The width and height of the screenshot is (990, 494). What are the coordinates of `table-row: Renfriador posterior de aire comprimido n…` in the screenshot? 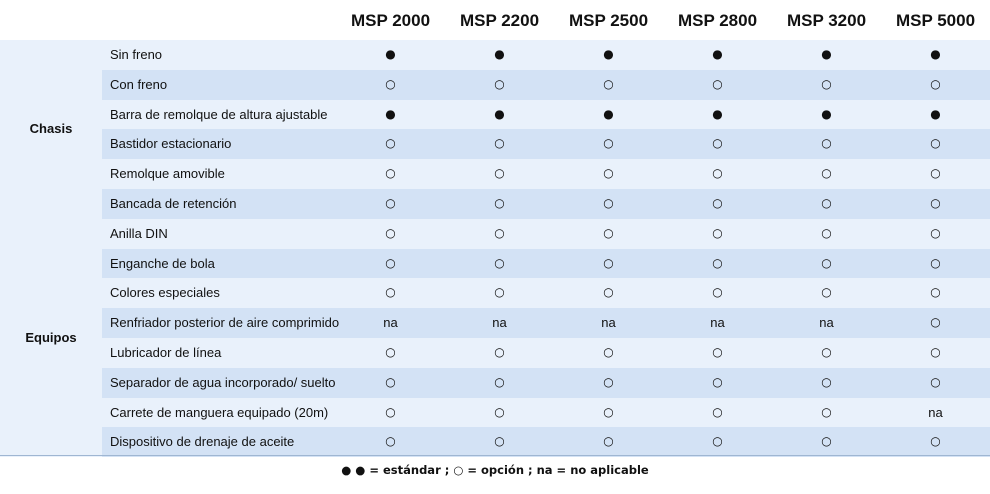 It's located at (546, 323).